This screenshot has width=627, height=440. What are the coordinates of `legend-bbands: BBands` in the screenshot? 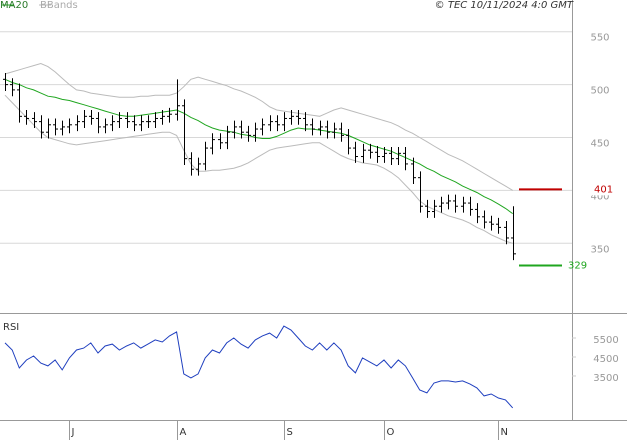 It's located at (59, 5).